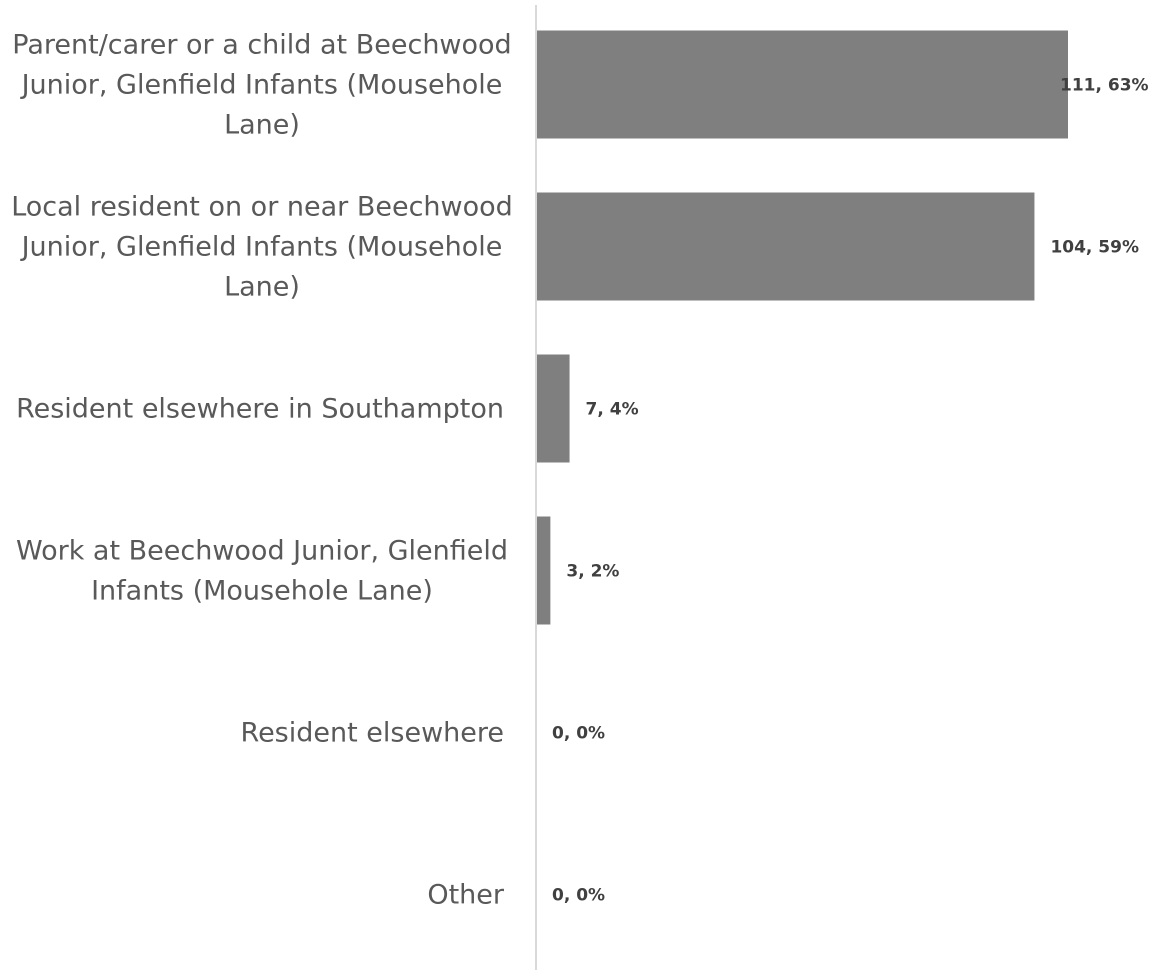  I want to click on category-label-5: Other, so click(466, 895).